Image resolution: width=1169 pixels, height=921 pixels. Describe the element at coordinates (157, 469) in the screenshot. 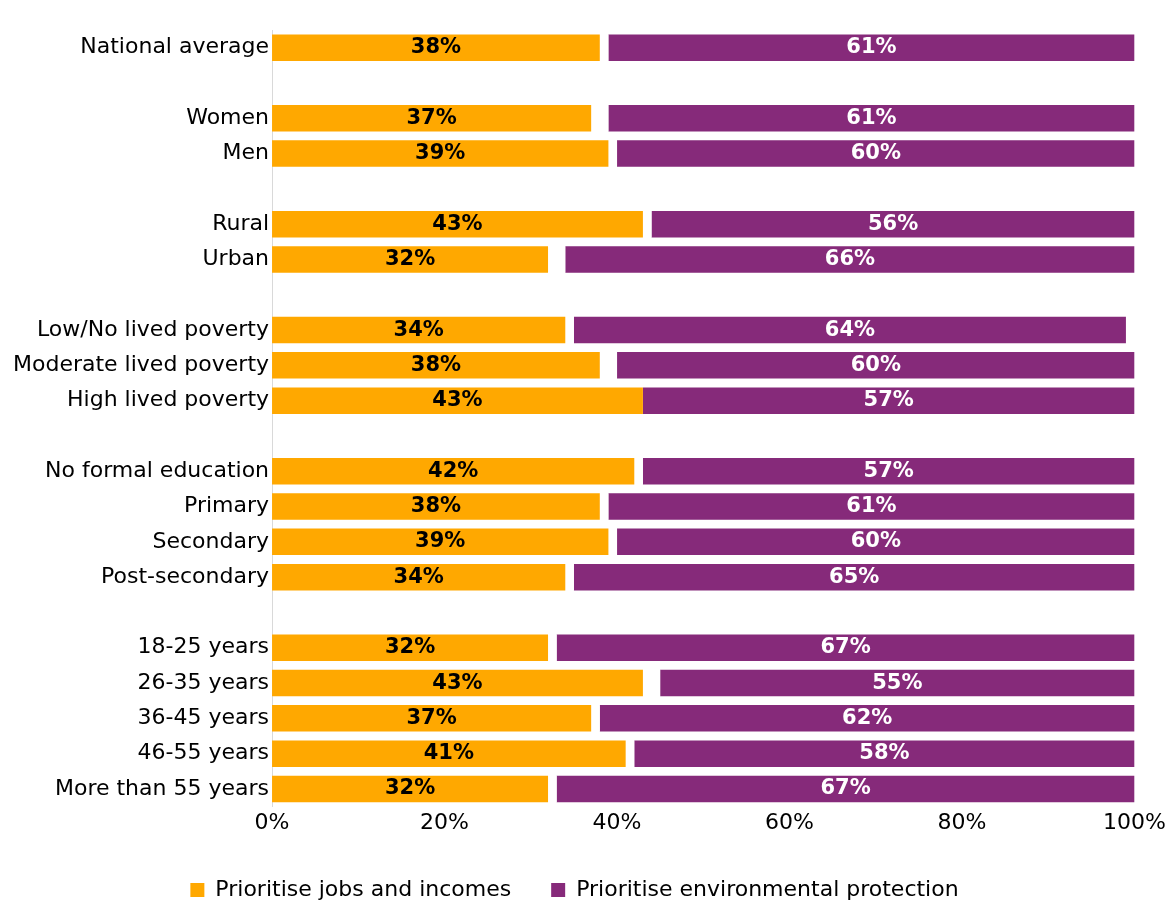

I see `y-tick-label: No formal education` at that location.